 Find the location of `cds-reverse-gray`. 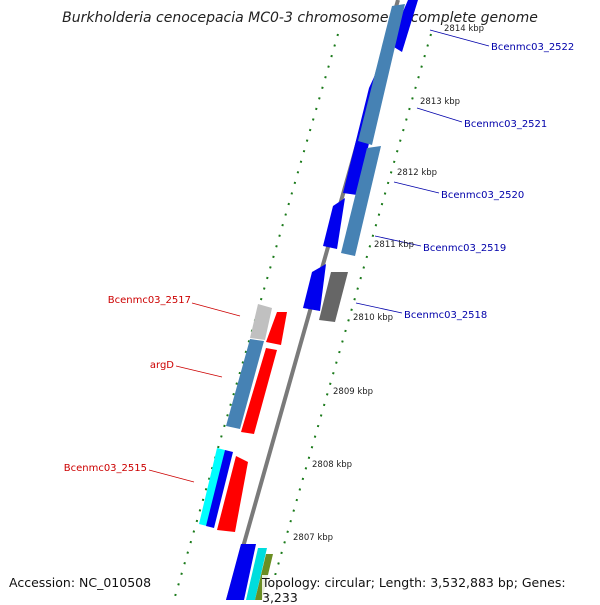

cds-reverse-gray is located at coordinates (261, 322).